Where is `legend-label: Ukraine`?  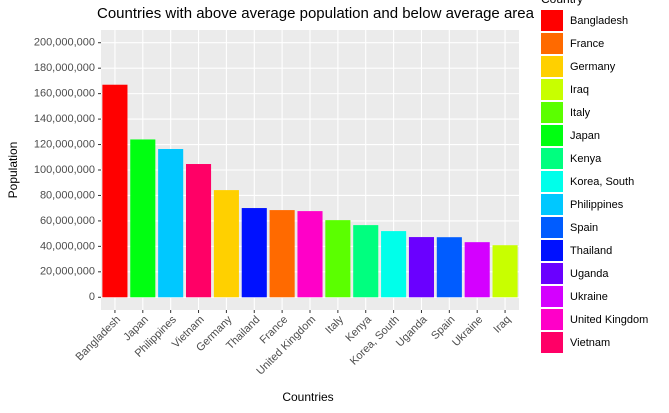 legend-label: Ukraine is located at coordinates (589, 297).